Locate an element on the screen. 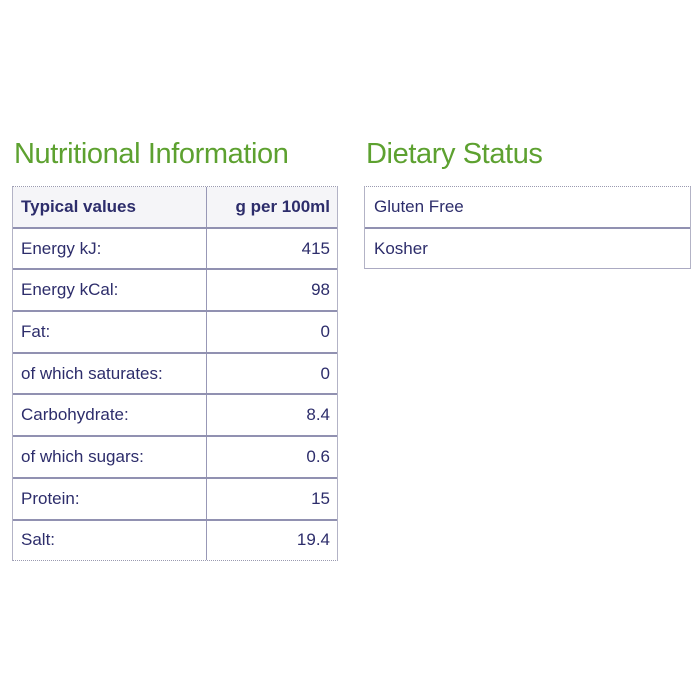  row-label: Energy kJ: is located at coordinates (61, 248).